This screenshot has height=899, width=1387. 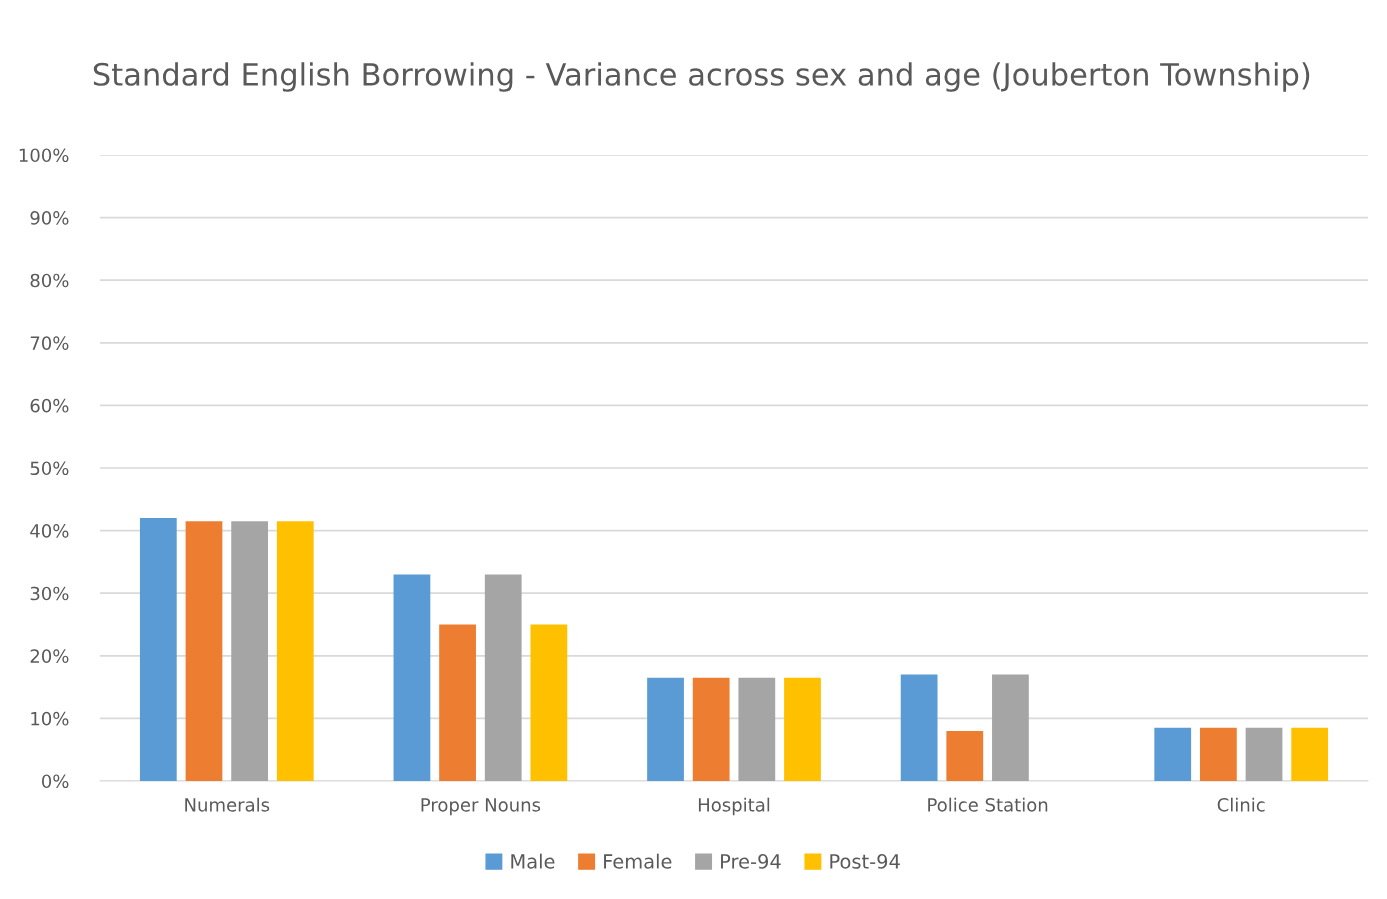 What do you see at coordinates (638, 861) in the screenshot?
I see `legend-label: Female` at bounding box center [638, 861].